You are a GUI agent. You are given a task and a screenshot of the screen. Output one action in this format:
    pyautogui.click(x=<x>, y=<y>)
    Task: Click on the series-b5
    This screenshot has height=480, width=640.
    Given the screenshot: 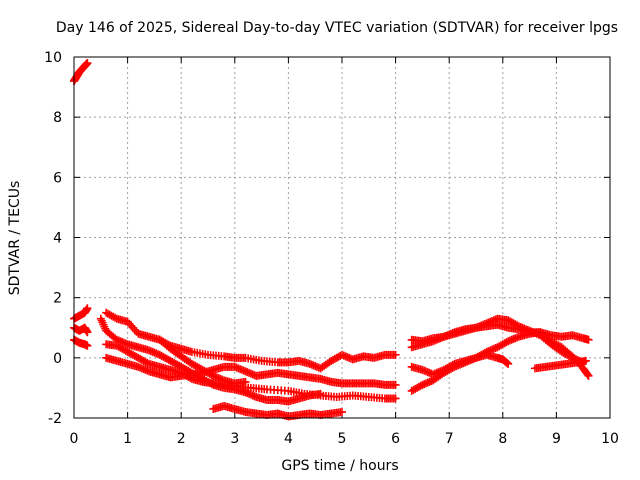 What is the action you would take?
    pyautogui.click(x=560, y=364)
    